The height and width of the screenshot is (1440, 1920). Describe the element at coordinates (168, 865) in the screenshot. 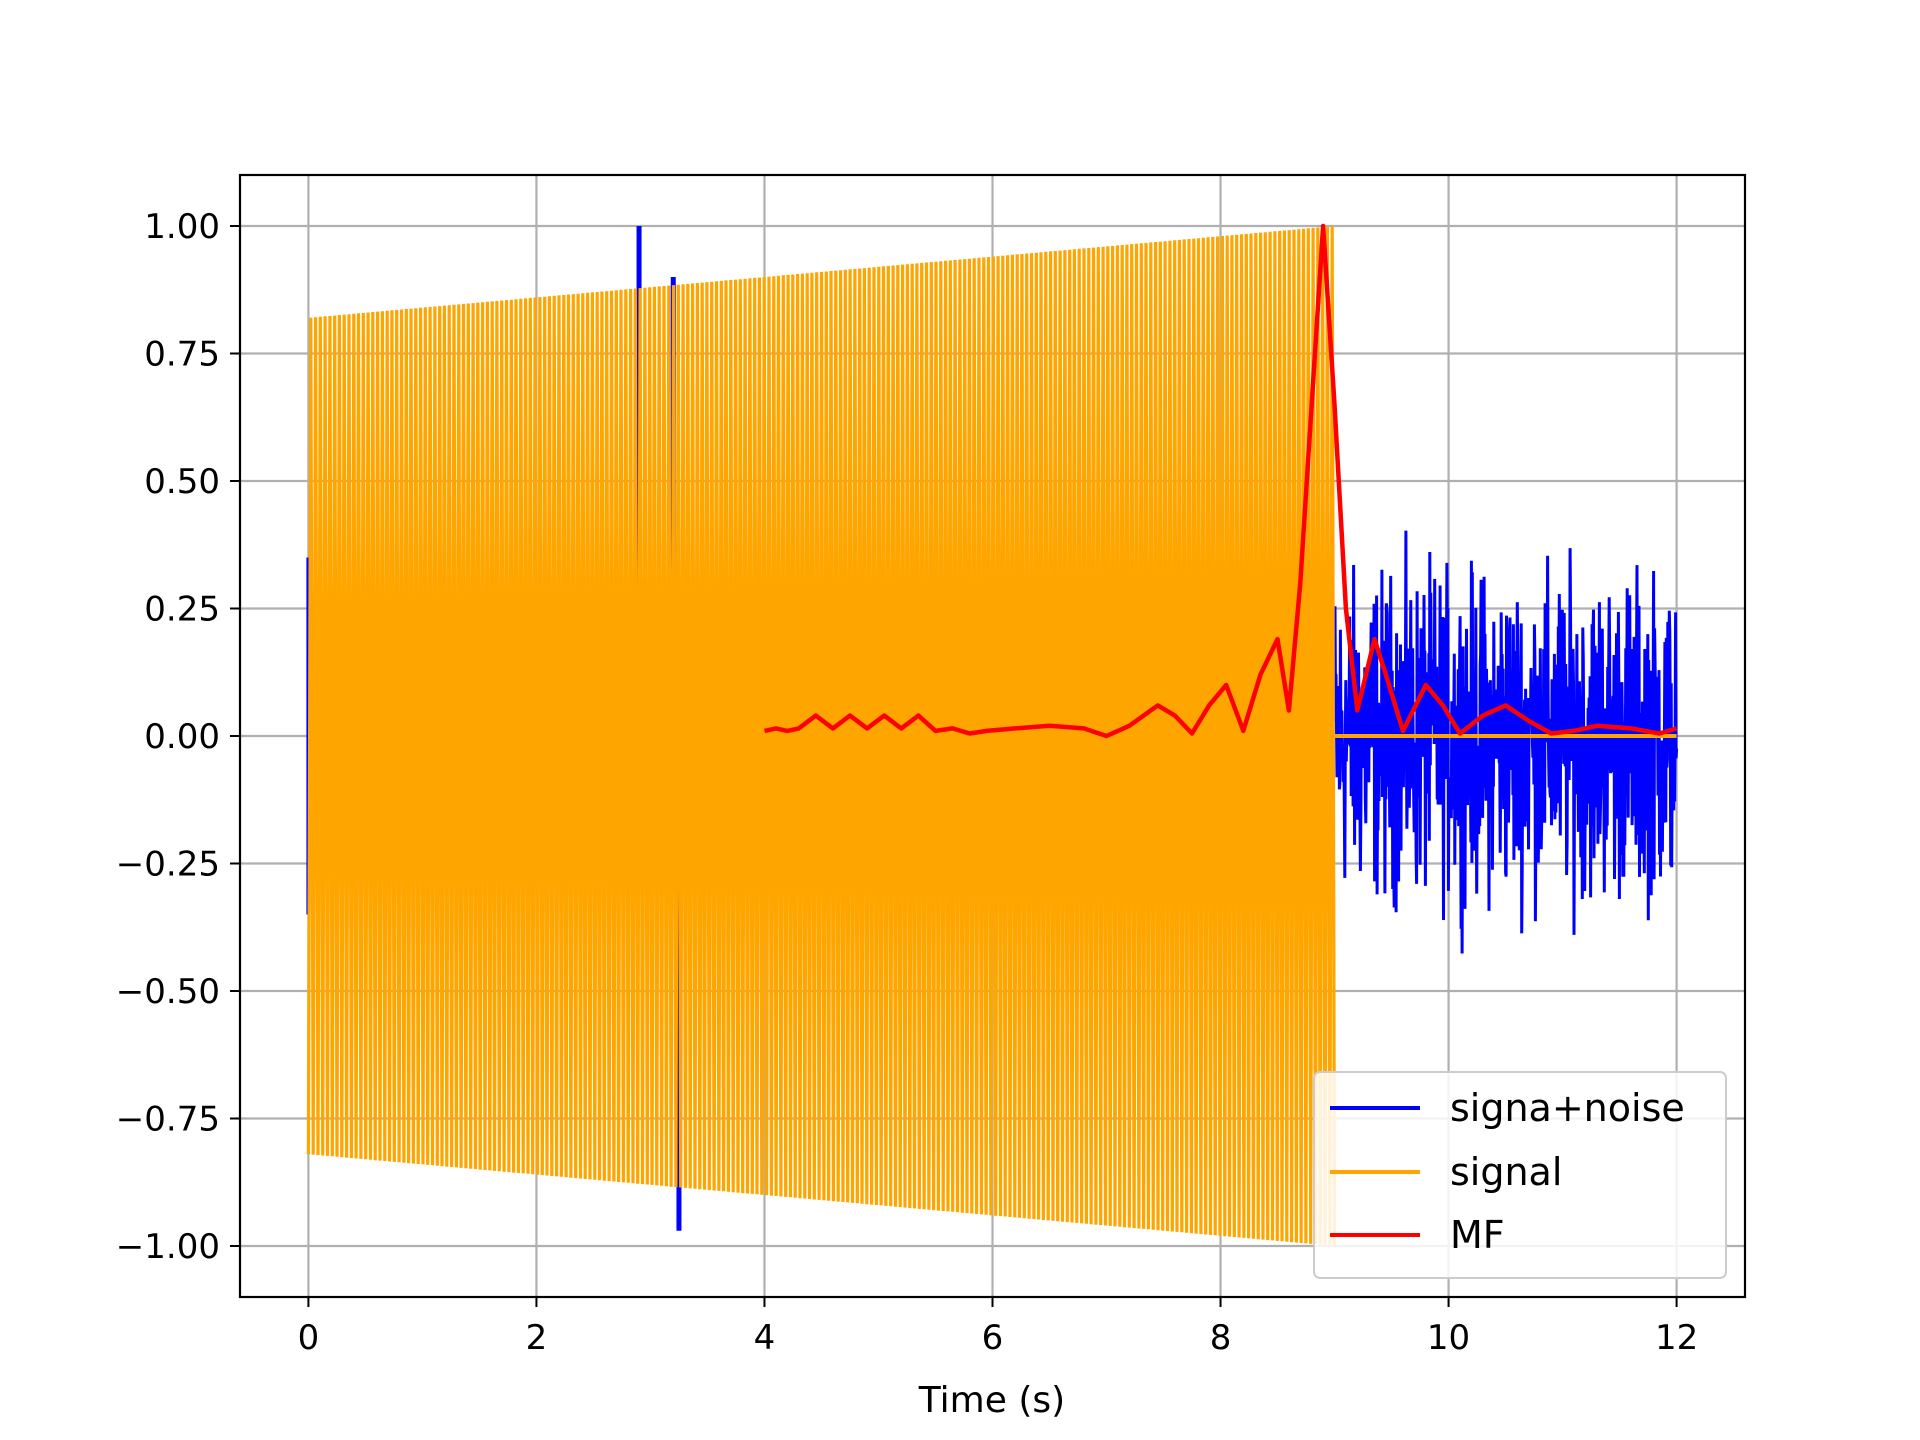

I see `y-tick-label: −0.25` at that location.